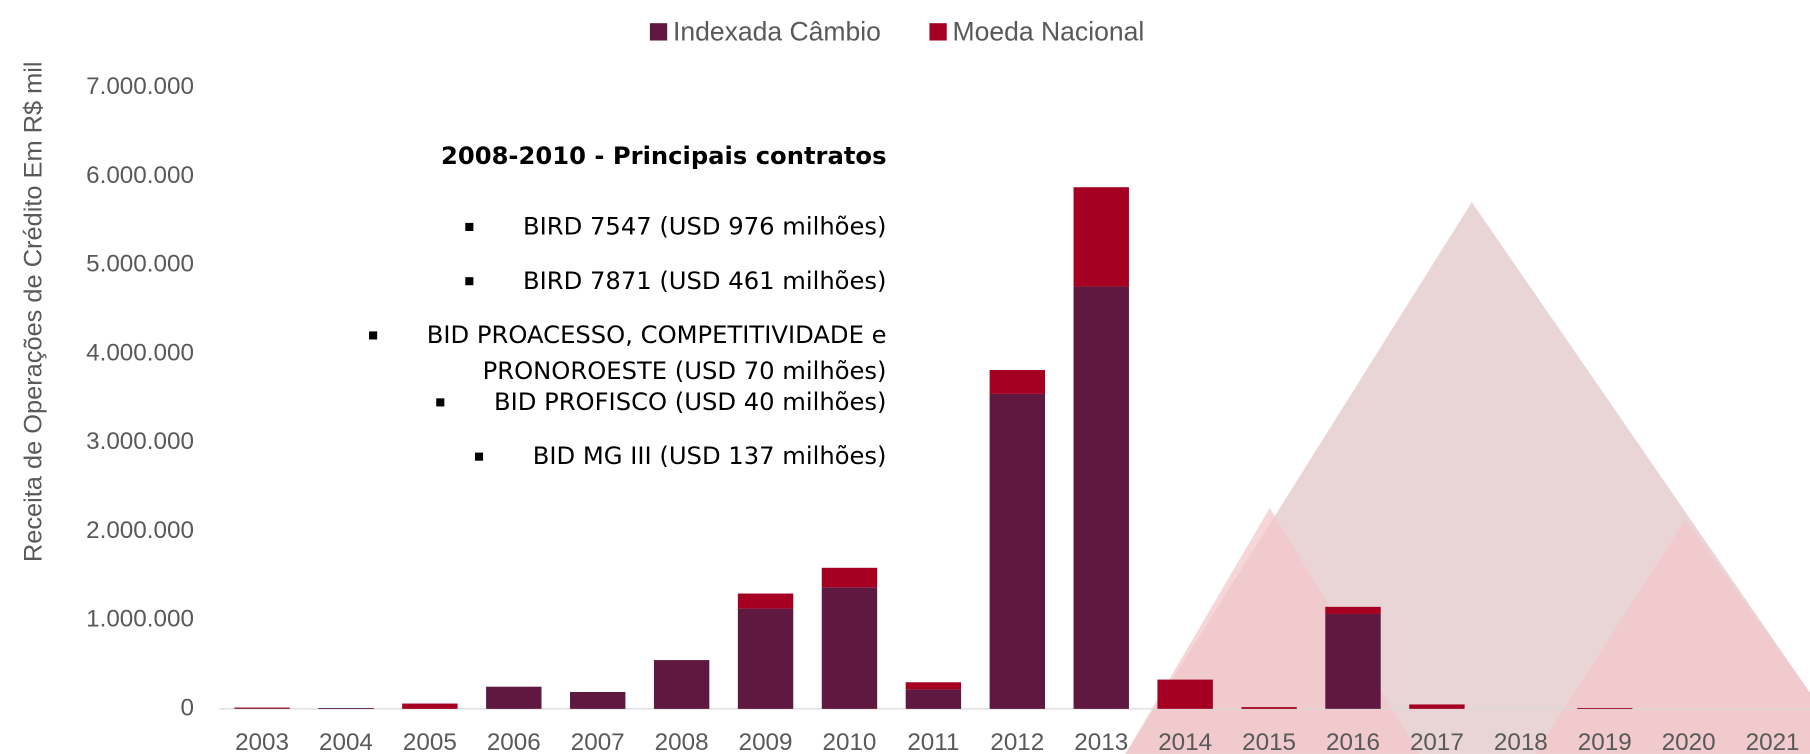 This screenshot has width=1810, height=754. What do you see at coordinates (140, 264) in the screenshot?
I see `y-tick-label: 5.000.000` at bounding box center [140, 264].